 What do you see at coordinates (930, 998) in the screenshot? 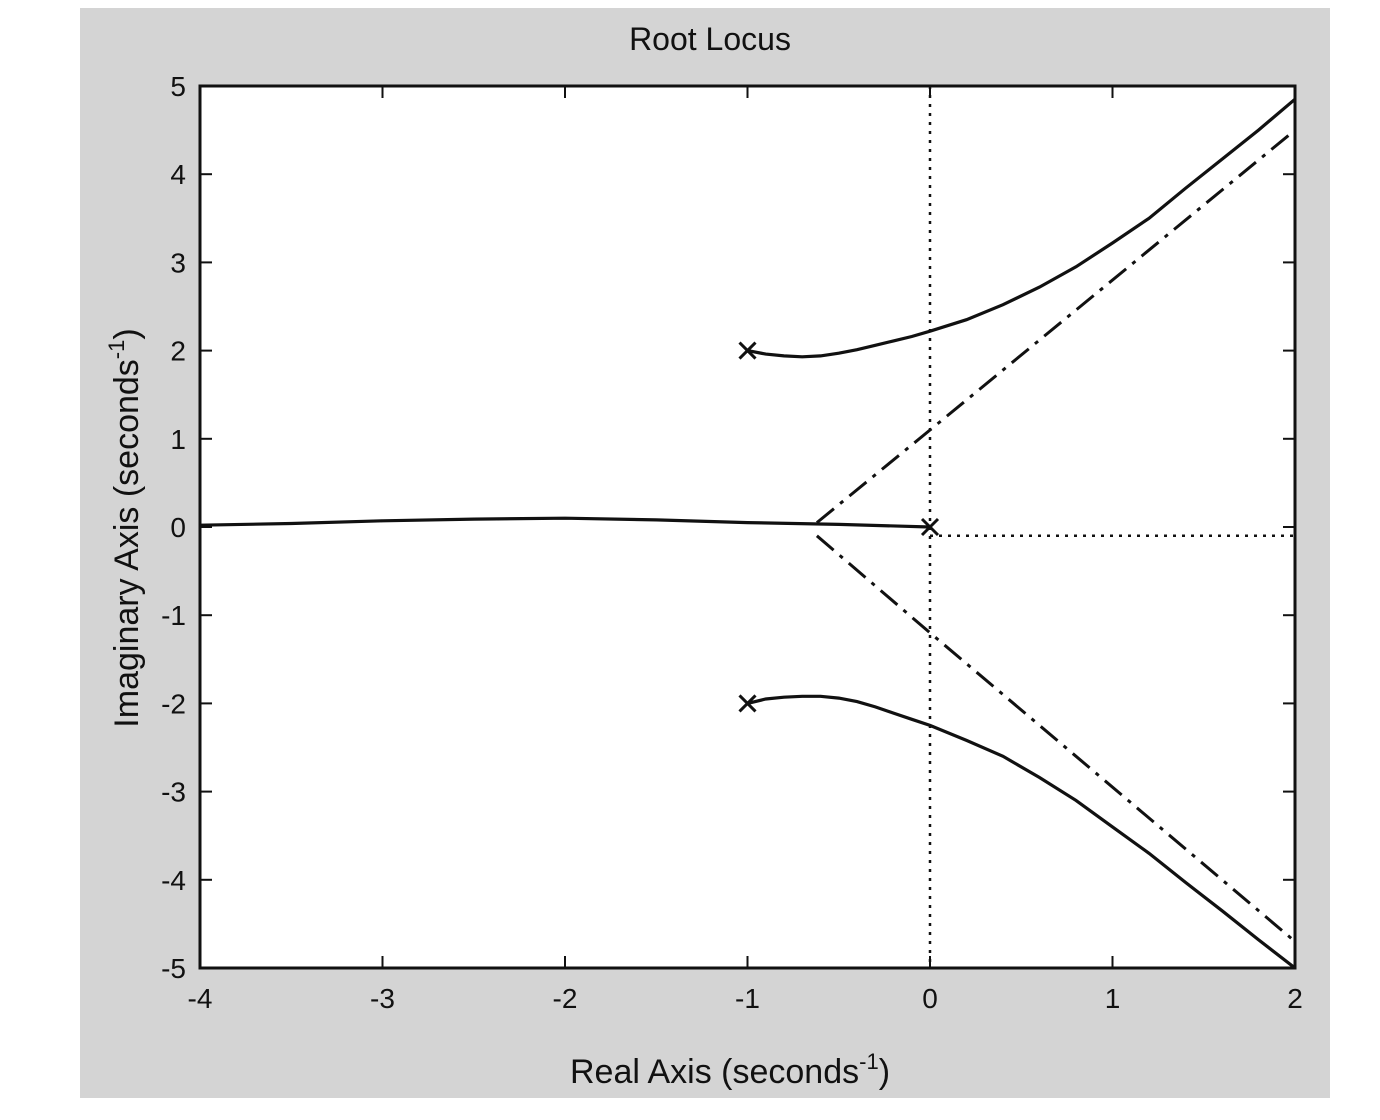
I see `x-tick-label: 0` at bounding box center [930, 998].